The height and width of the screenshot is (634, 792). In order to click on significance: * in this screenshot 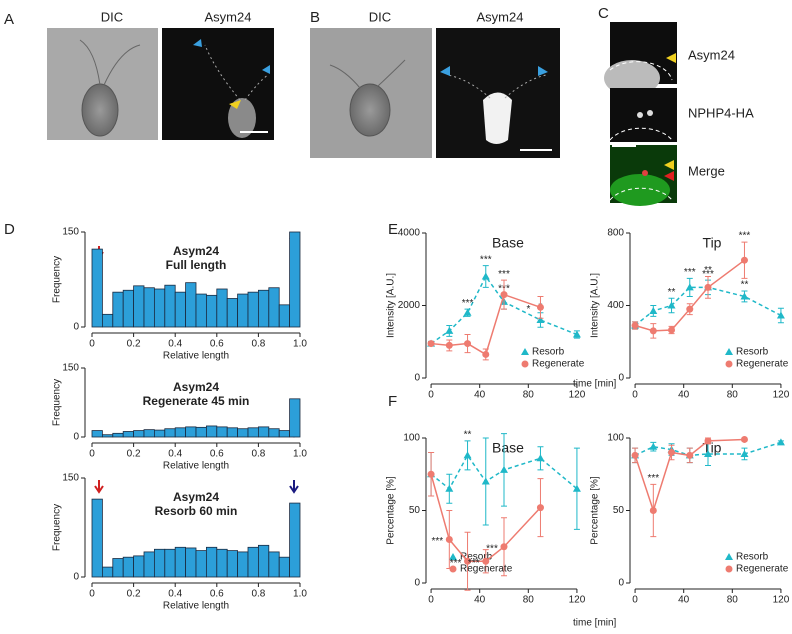, I will do `click(529, 309)`.